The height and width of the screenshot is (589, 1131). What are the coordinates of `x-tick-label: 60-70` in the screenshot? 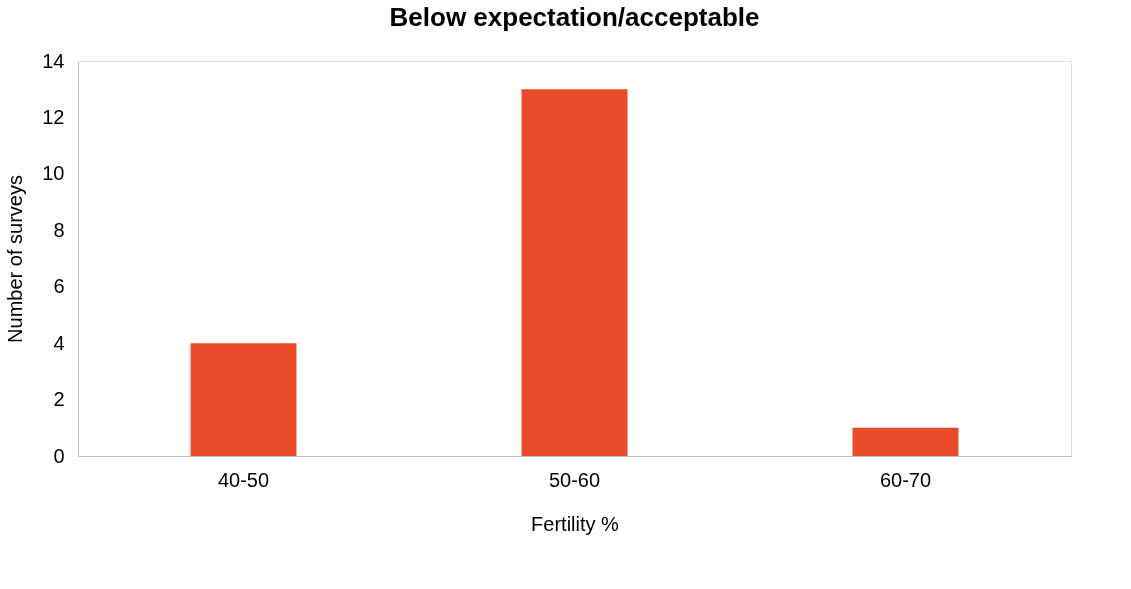 It's located at (905, 479).